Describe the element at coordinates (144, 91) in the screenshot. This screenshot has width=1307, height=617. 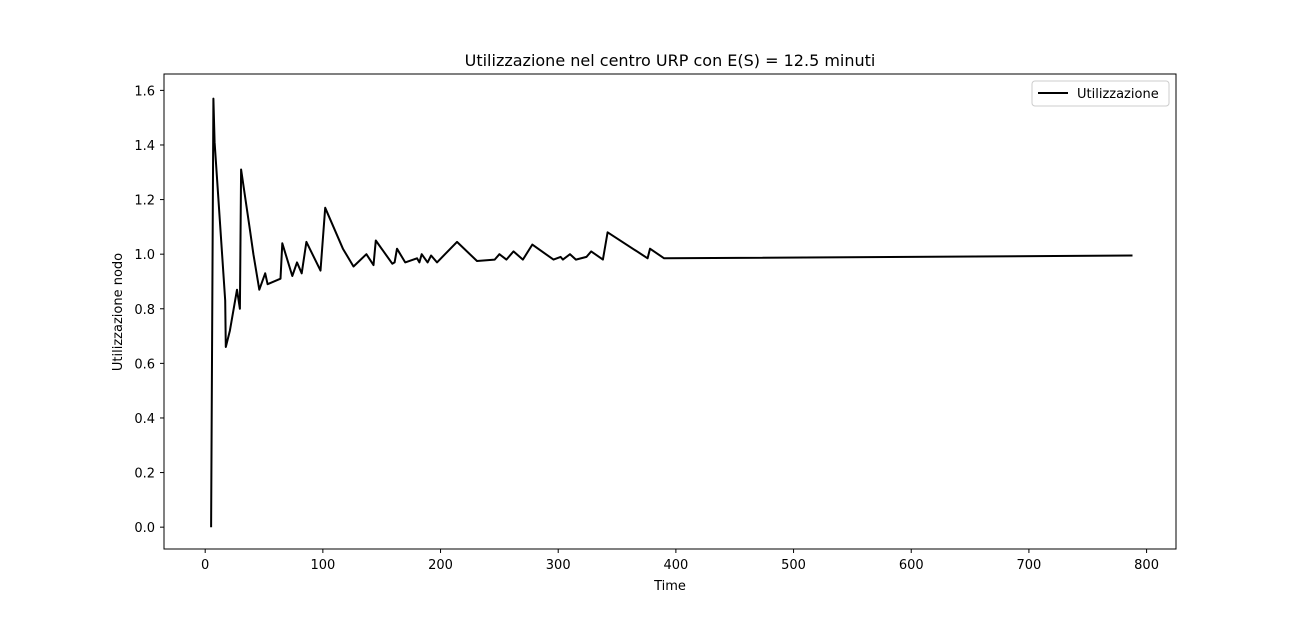
I see `y-tick-label: 1.6` at that location.